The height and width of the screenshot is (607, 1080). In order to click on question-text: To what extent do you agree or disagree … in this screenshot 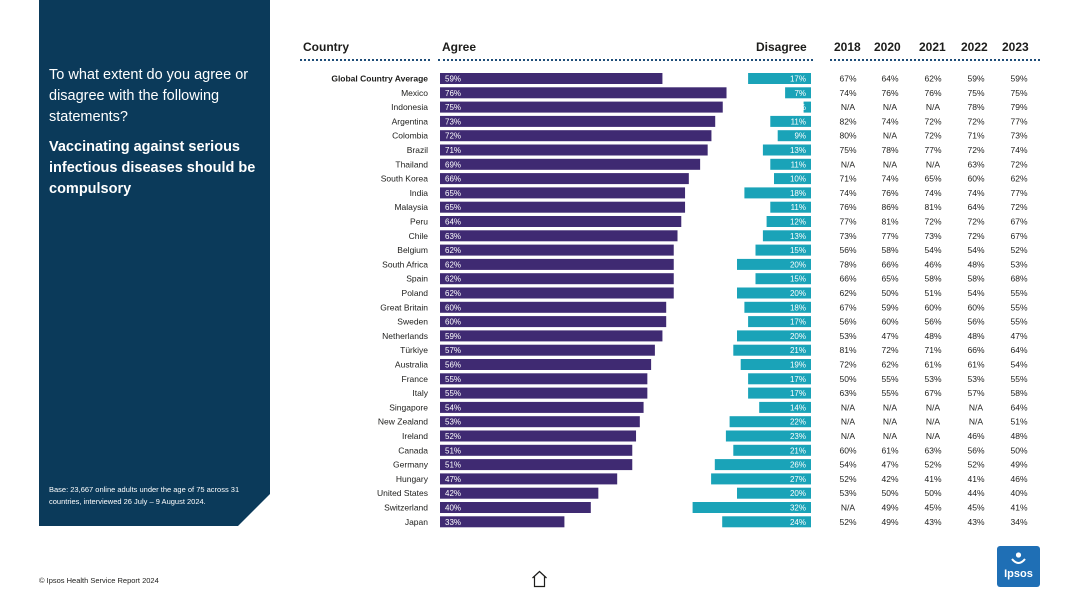, I will do `click(149, 96)`.